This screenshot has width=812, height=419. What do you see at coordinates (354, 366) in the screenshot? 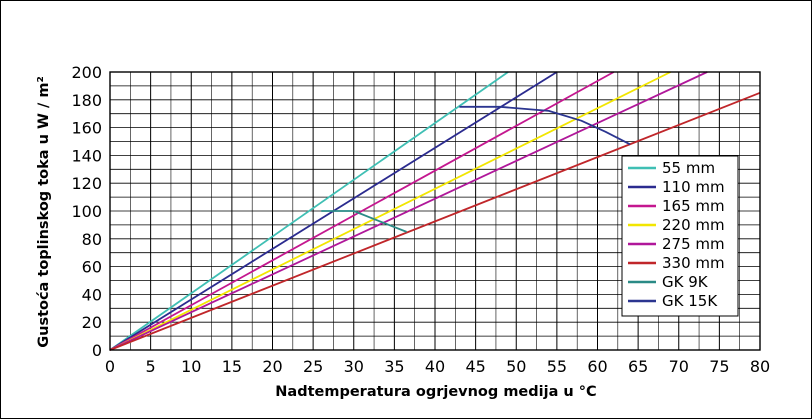
I see `x-tick-label: 30` at bounding box center [354, 366].